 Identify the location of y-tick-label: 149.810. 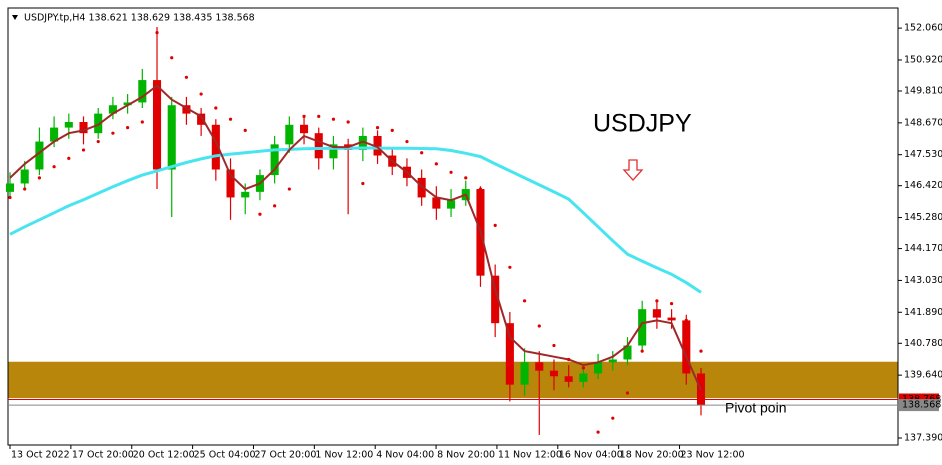
(923, 90).